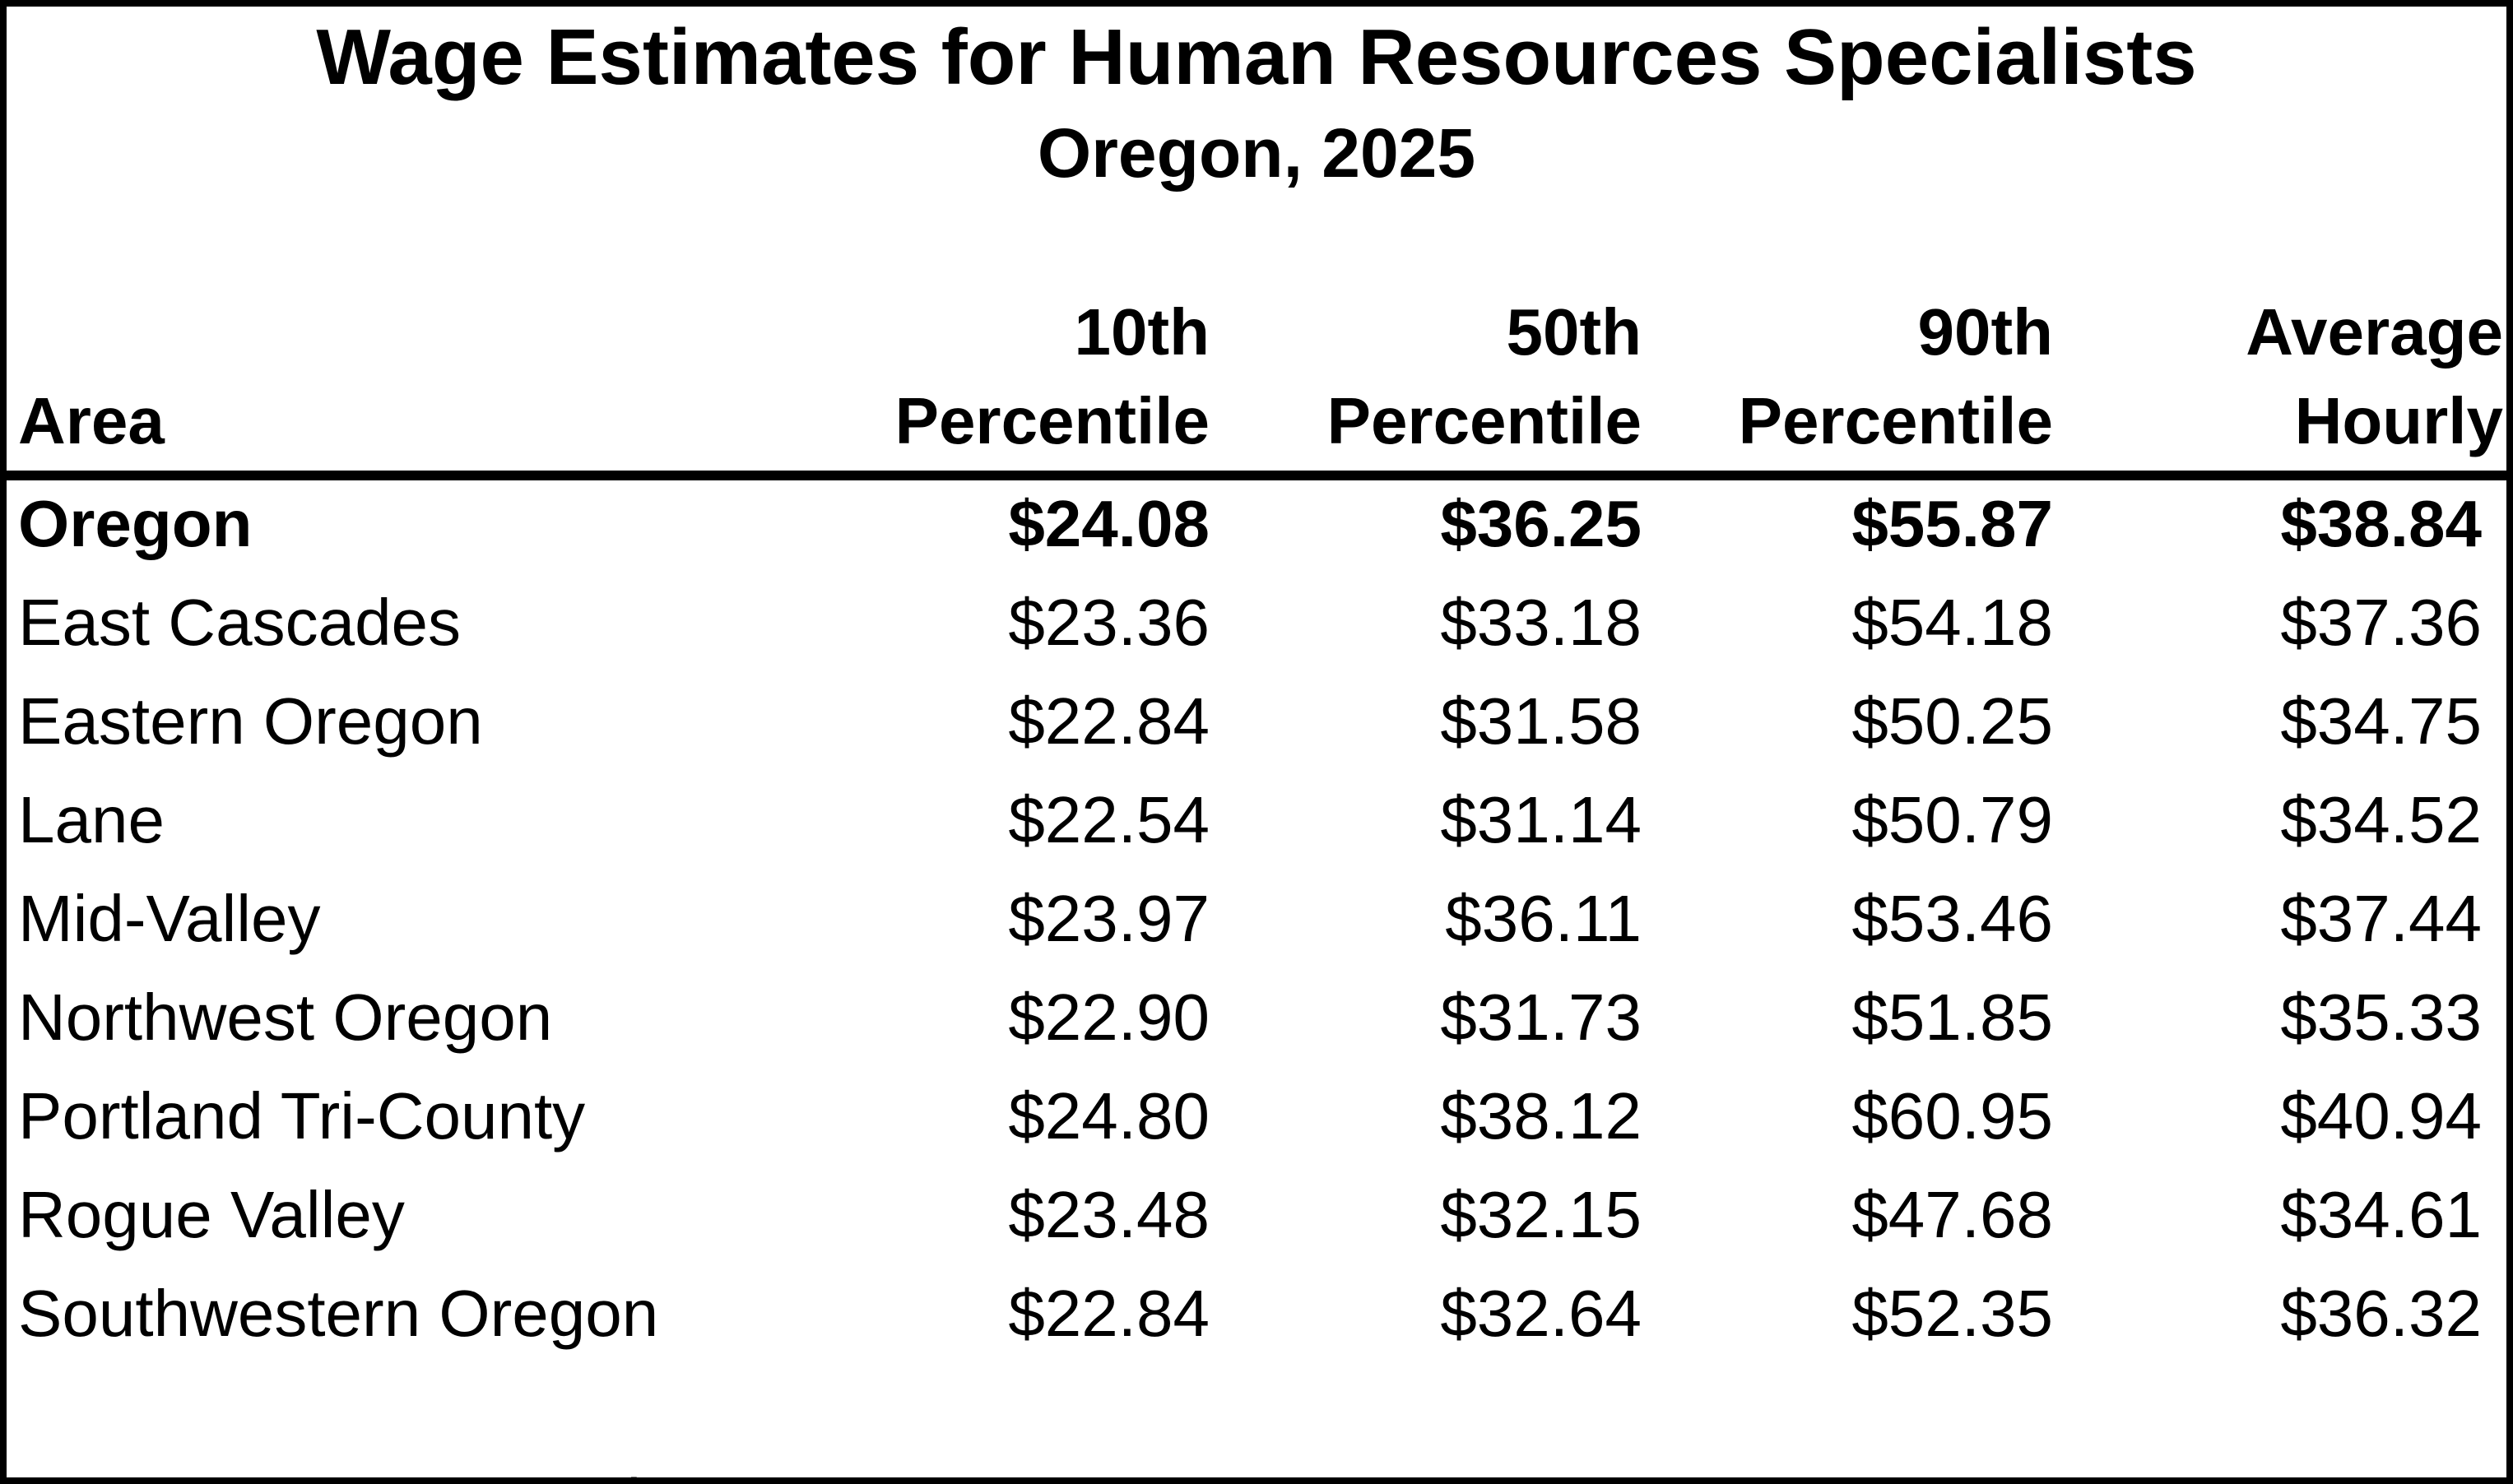 This screenshot has width=2513, height=1484. What do you see at coordinates (1541, 819) in the screenshot?
I see `p50-cell: $31.14` at bounding box center [1541, 819].